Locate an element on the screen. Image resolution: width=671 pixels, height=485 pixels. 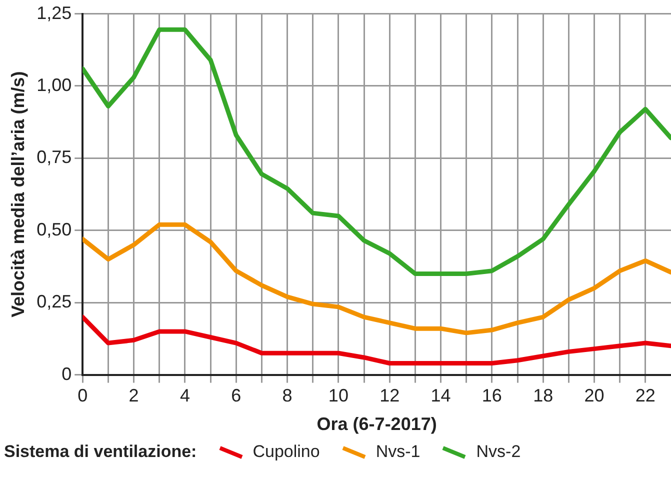
y-tick-label: 0 is located at coordinates (67, 374).